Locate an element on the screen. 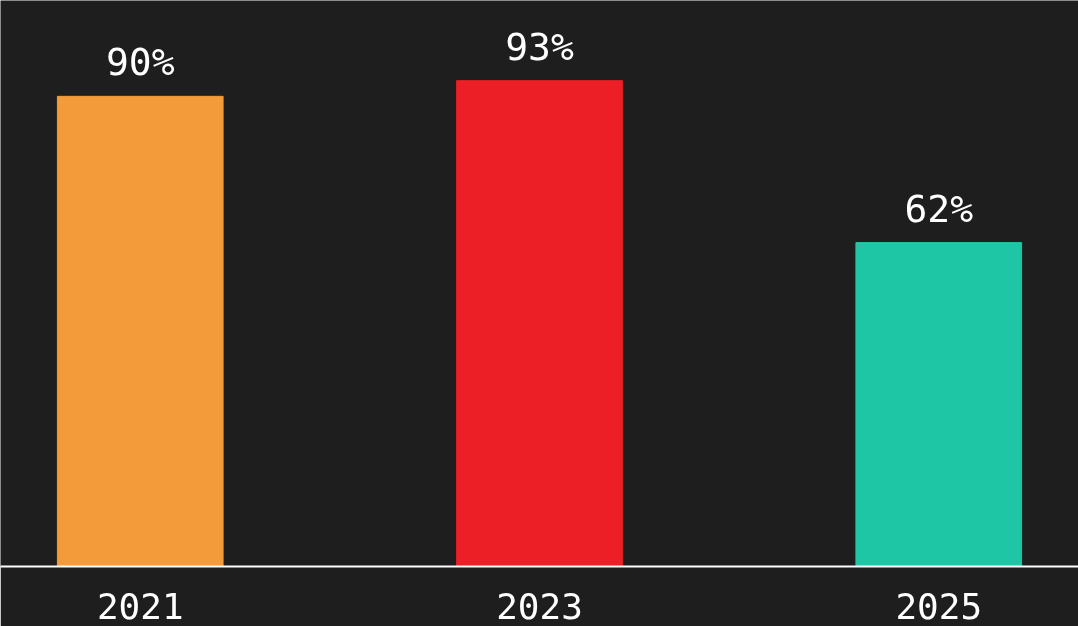  data-label: 62% is located at coordinates (939, 208).